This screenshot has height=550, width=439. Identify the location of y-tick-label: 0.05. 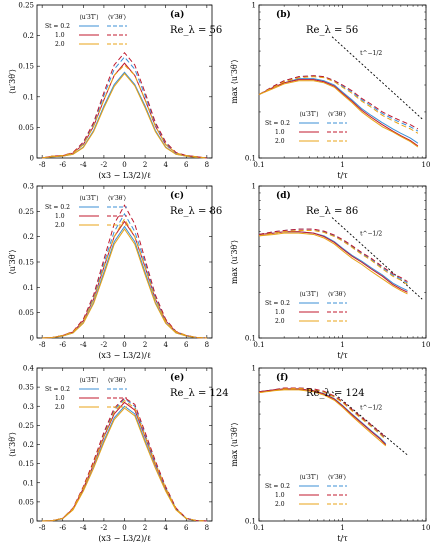
(26, 128).